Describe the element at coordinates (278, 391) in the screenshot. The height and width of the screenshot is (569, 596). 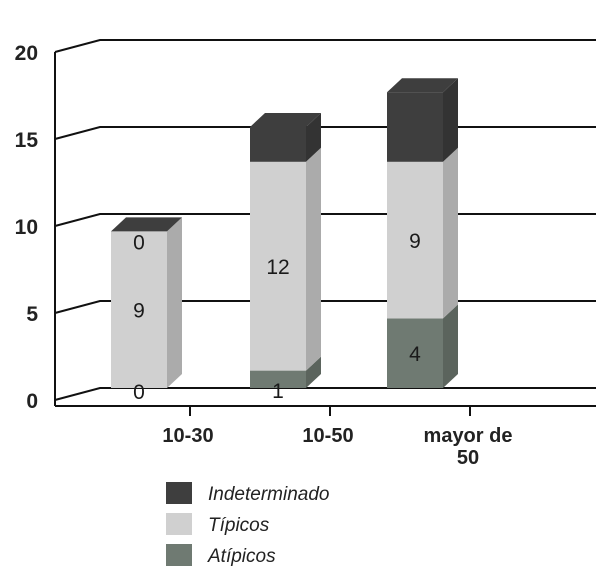
I see `data-label: 1` at that location.